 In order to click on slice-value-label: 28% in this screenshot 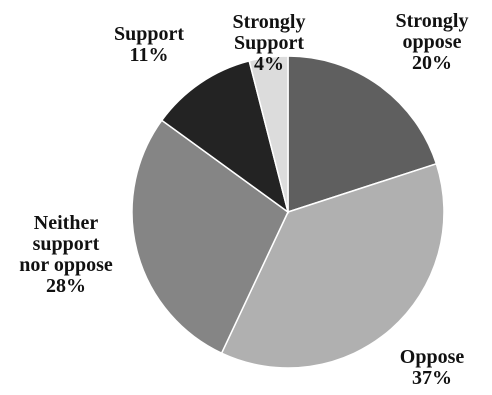, I will do `click(66, 286)`.